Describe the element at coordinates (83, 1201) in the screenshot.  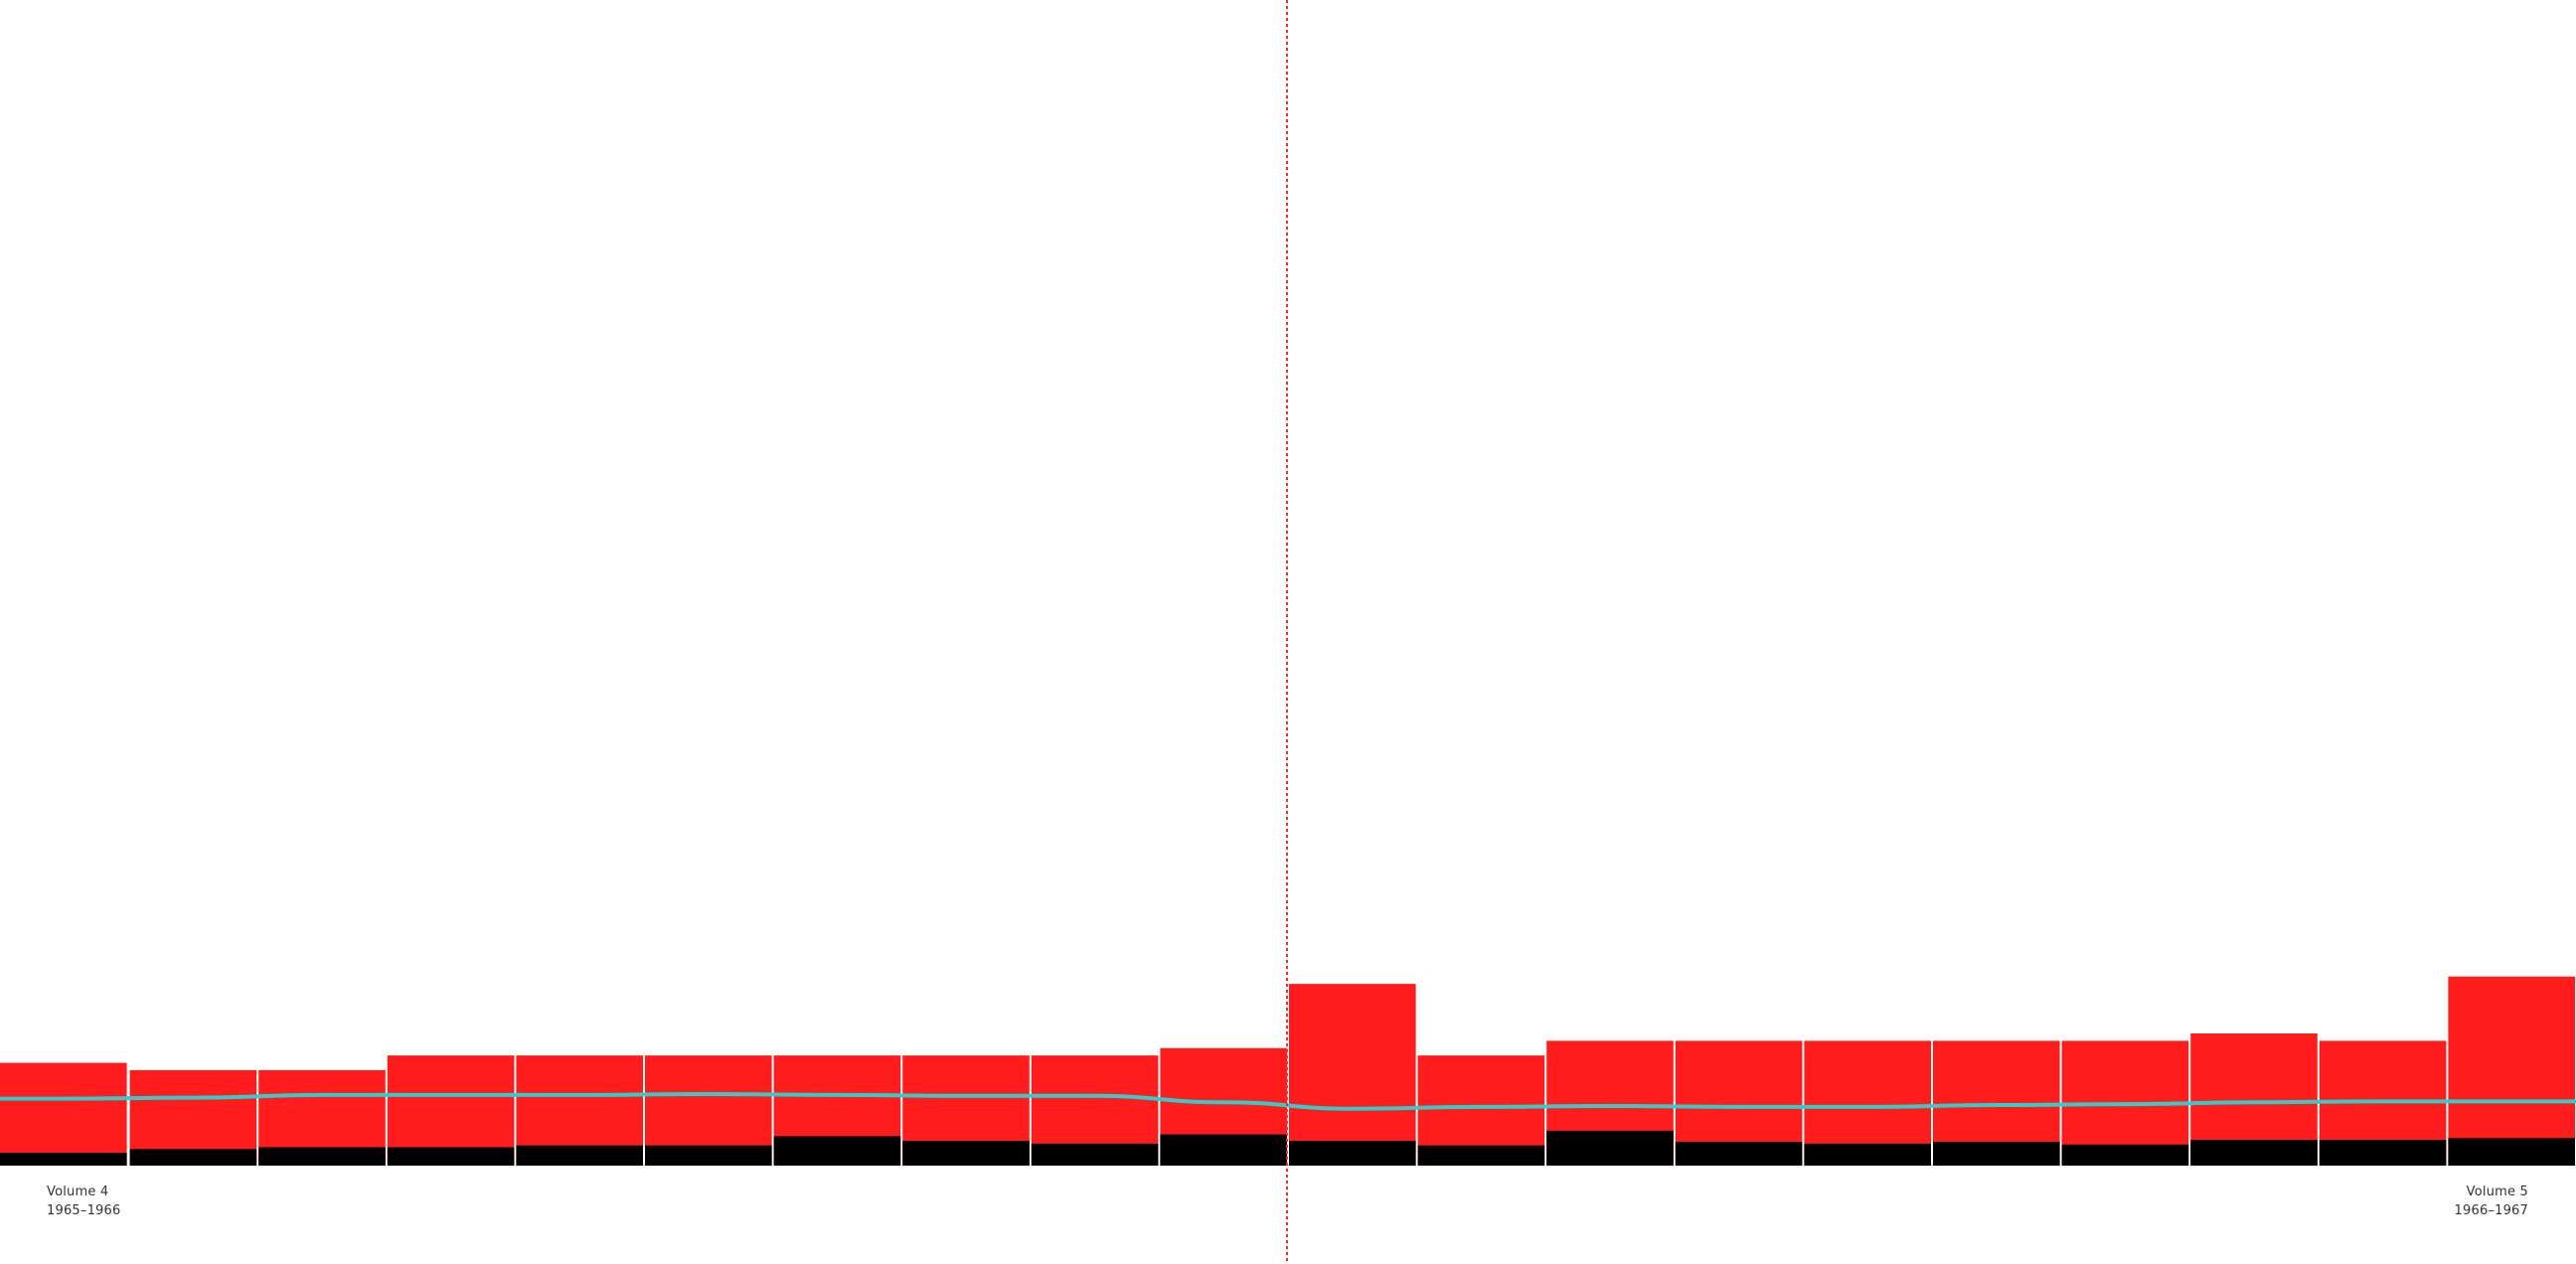
I see `volume-4-label: Volume 4 1965–1966` at that location.